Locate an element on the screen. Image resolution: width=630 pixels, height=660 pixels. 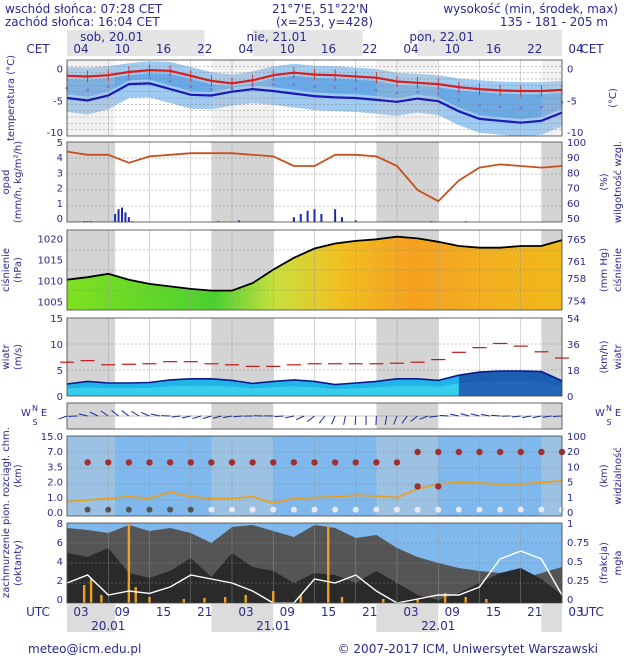
pressure-mmhg-tick-label: 758 is located at coordinates (576, 279).